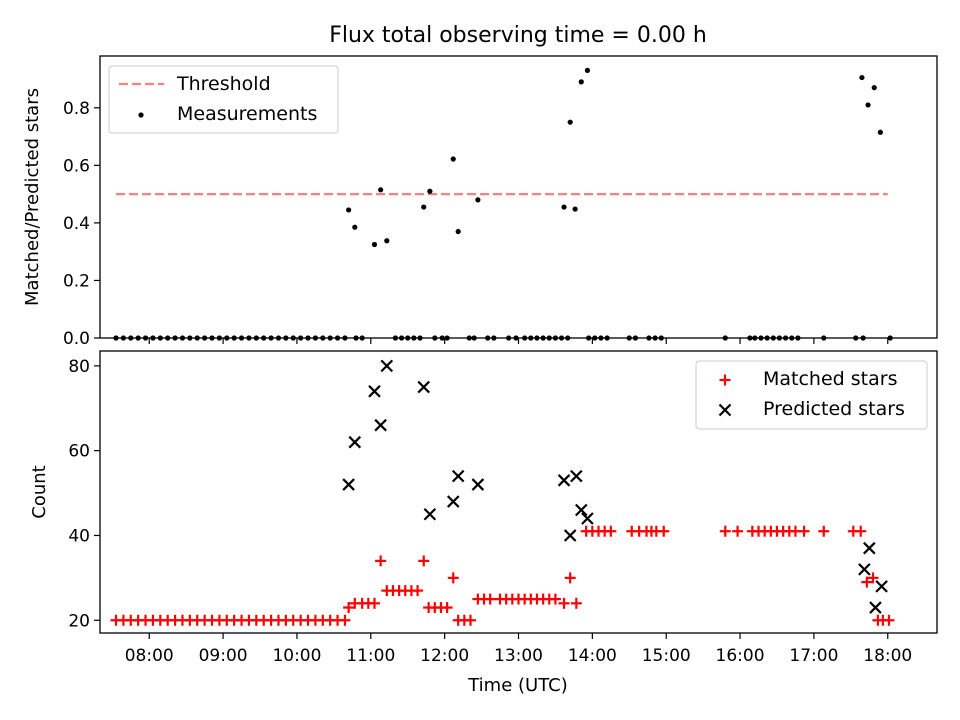 The image size is (960, 720). I want to click on bottom-y-ticks: 20 40 60 80, so click(84, 494).